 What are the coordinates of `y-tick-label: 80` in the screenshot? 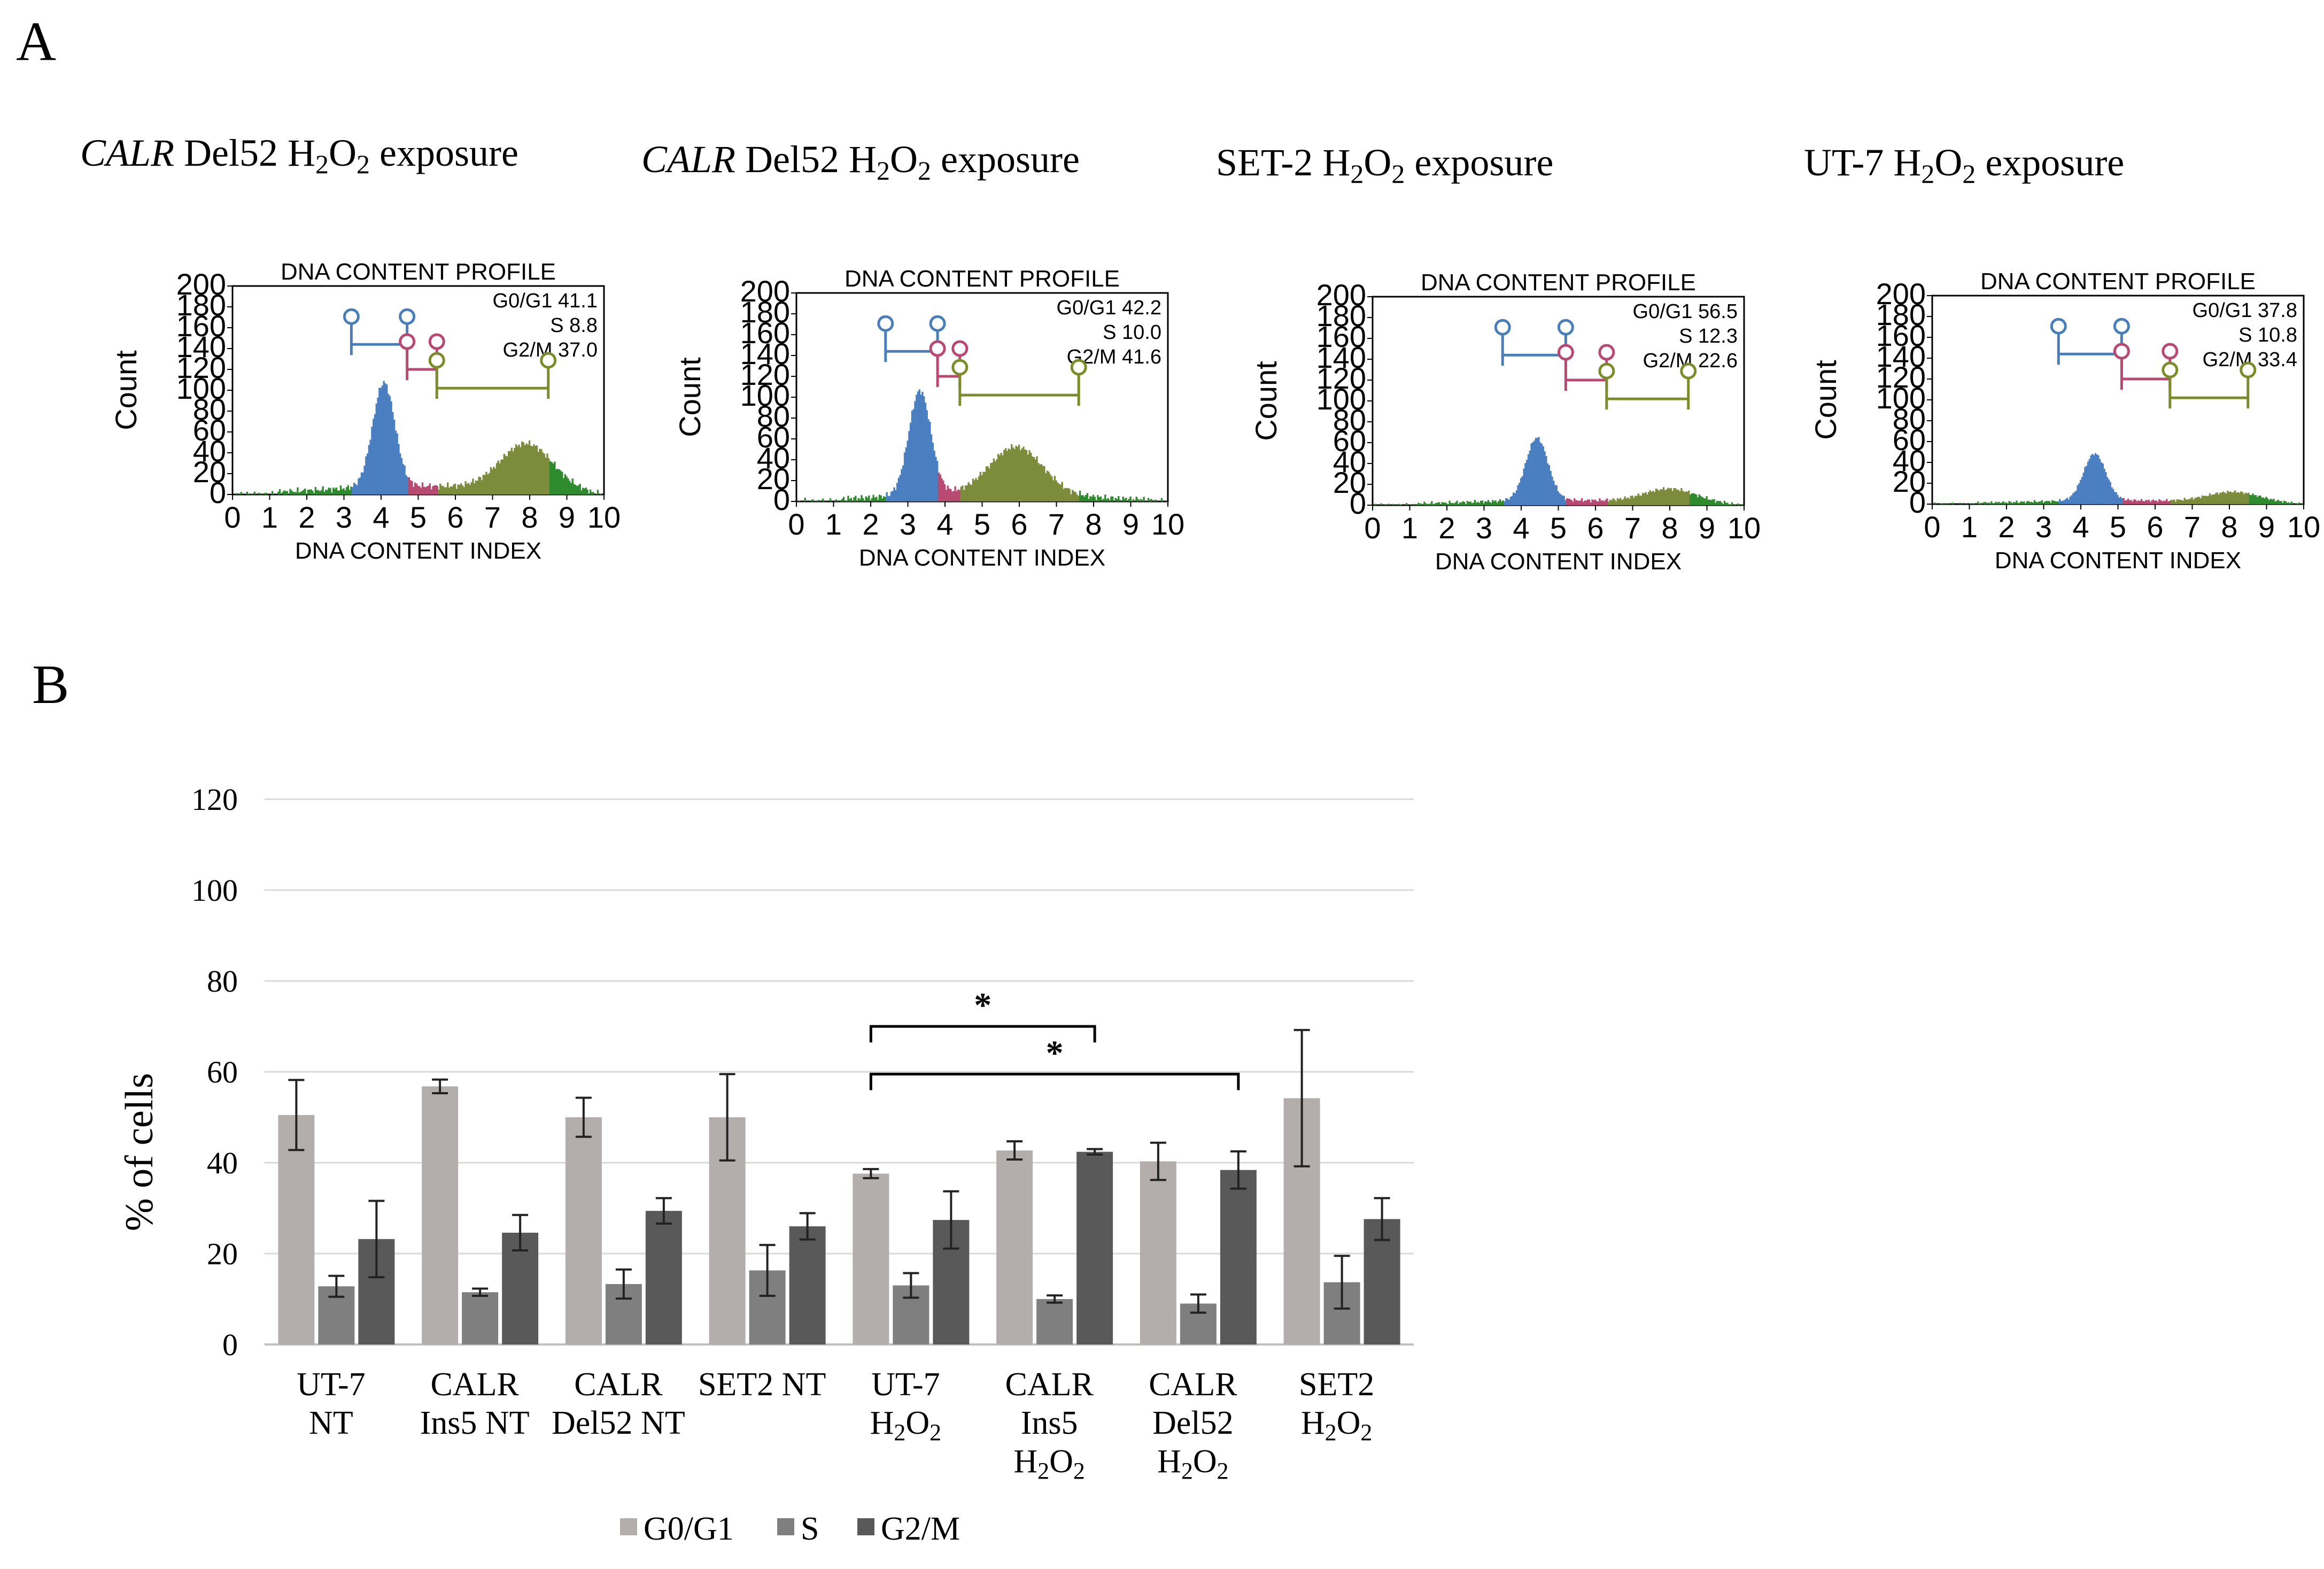 It's located at (222, 982).